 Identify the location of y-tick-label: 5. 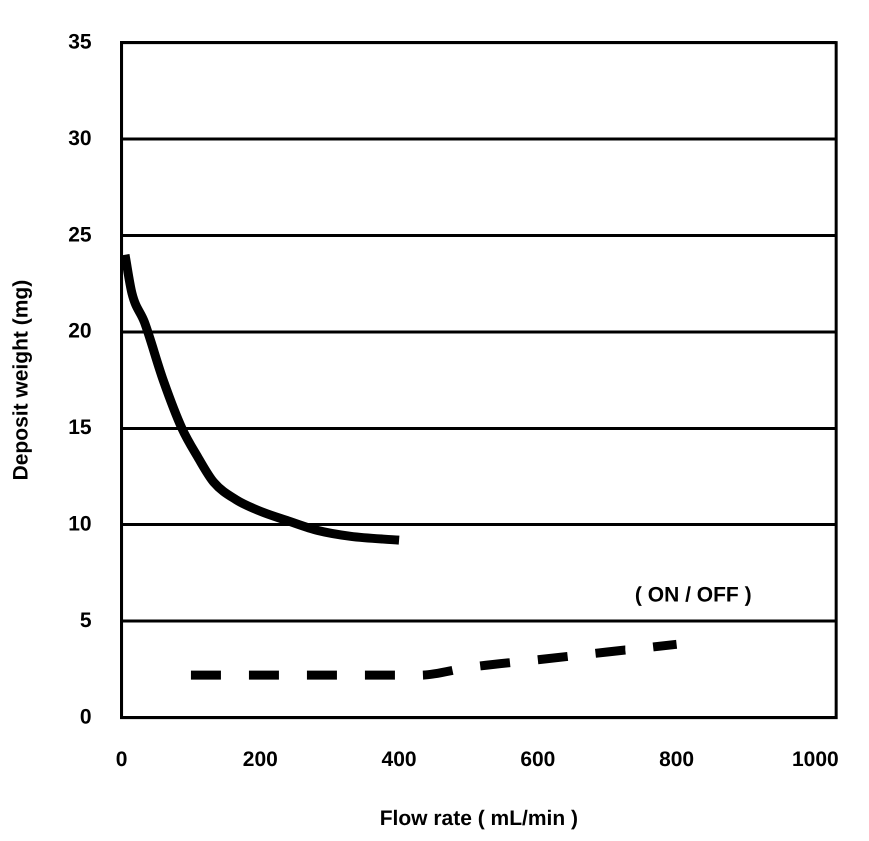
(86, 620).